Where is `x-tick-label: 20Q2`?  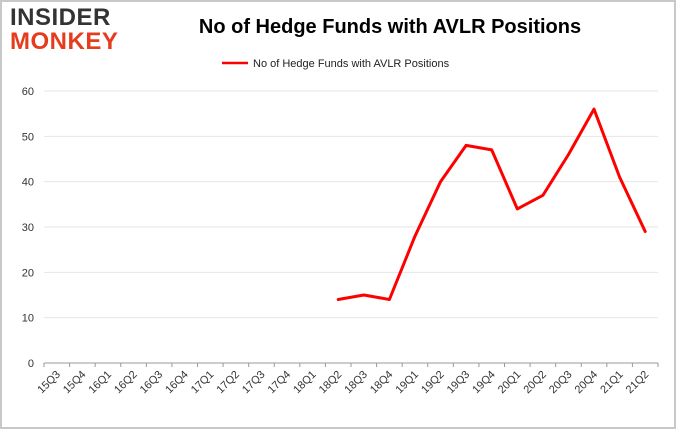
x-tick-label: 20Q2 is located at coordinates (535, 383).